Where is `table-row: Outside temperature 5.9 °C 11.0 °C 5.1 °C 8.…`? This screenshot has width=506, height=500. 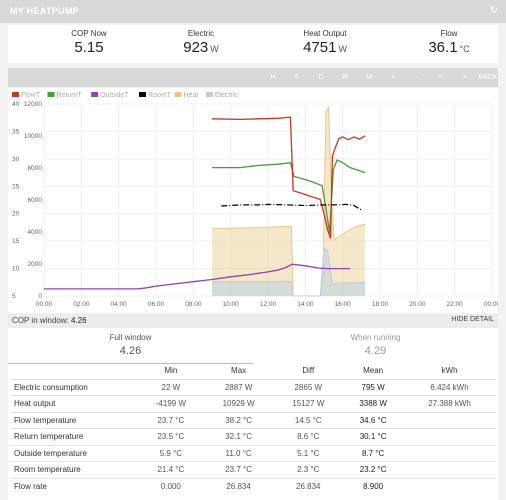
table-row: Outside temperature 5.9 °C 11.0 °C 5.1 °C 8.… is located at coordinates (253, 453).